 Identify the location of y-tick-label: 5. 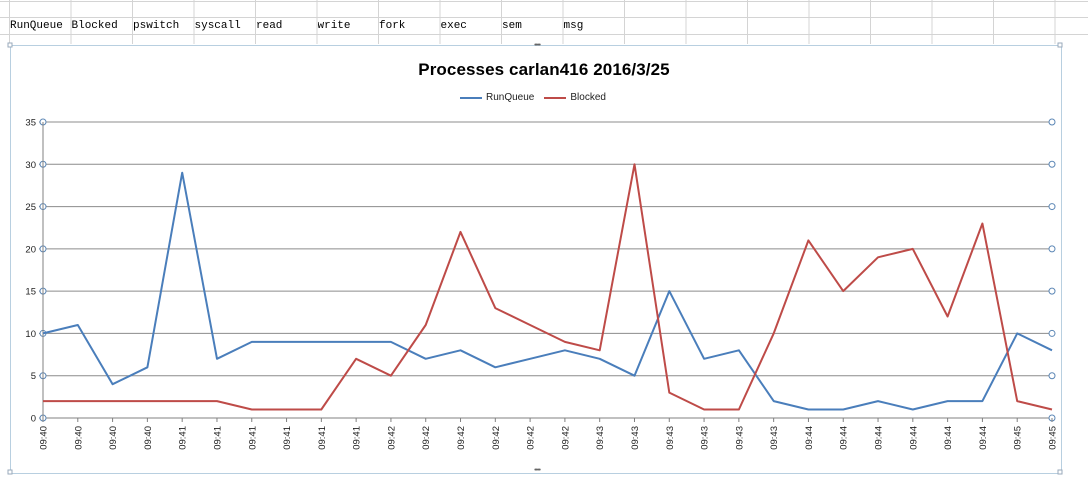
(33, 376).